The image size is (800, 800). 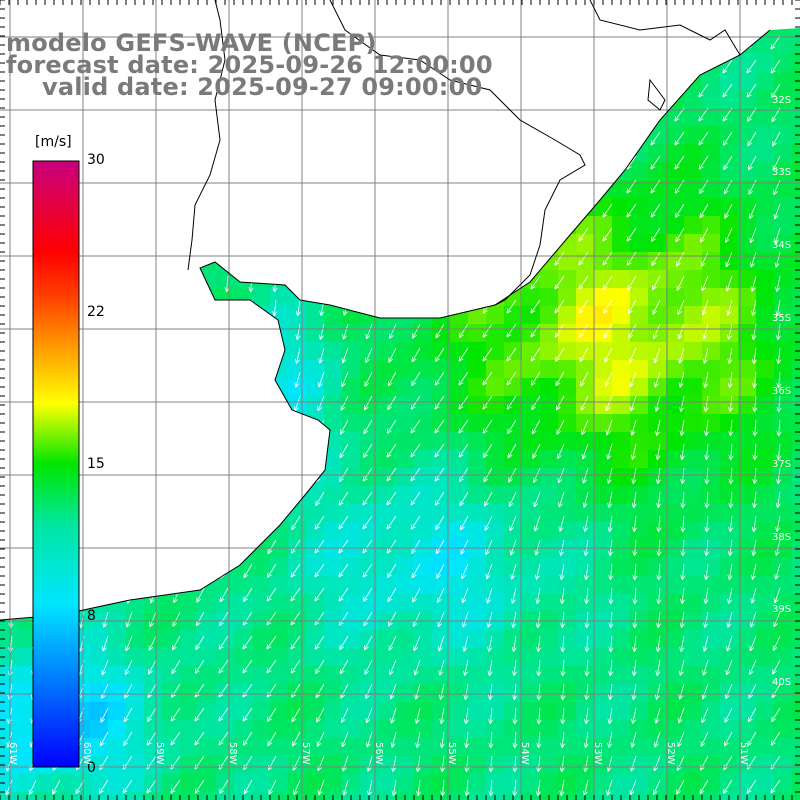 I want to click on lon-label-52w: 52W, so click(x=670, y=753).